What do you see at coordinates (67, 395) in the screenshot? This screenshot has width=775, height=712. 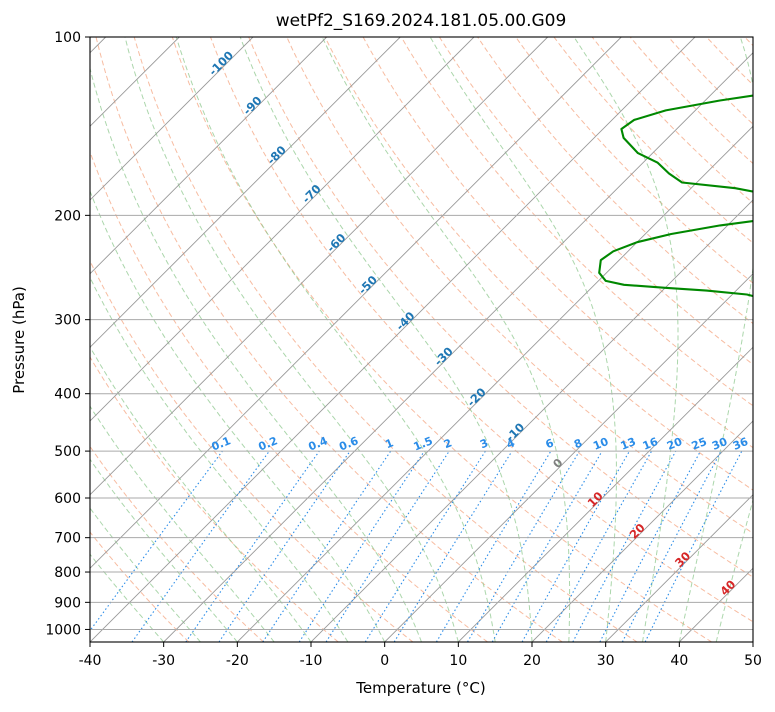 I see `y-tick-label: 400` at bounding box center [67, 395].